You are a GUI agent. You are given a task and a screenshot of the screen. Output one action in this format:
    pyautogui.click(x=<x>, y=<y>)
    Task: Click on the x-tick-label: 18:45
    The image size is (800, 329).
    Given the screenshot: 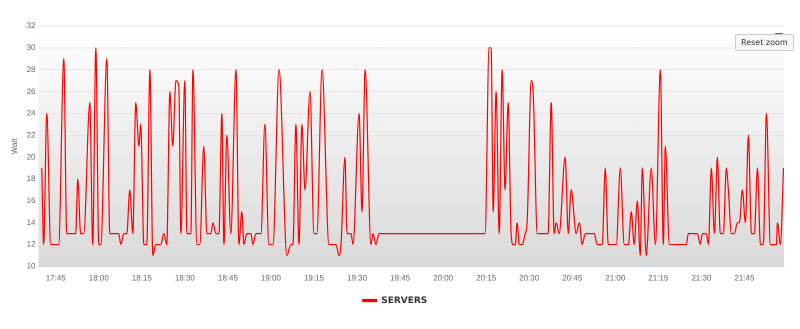 What is the action you would take?
    pyautogui.click(x=228, y=277)
    